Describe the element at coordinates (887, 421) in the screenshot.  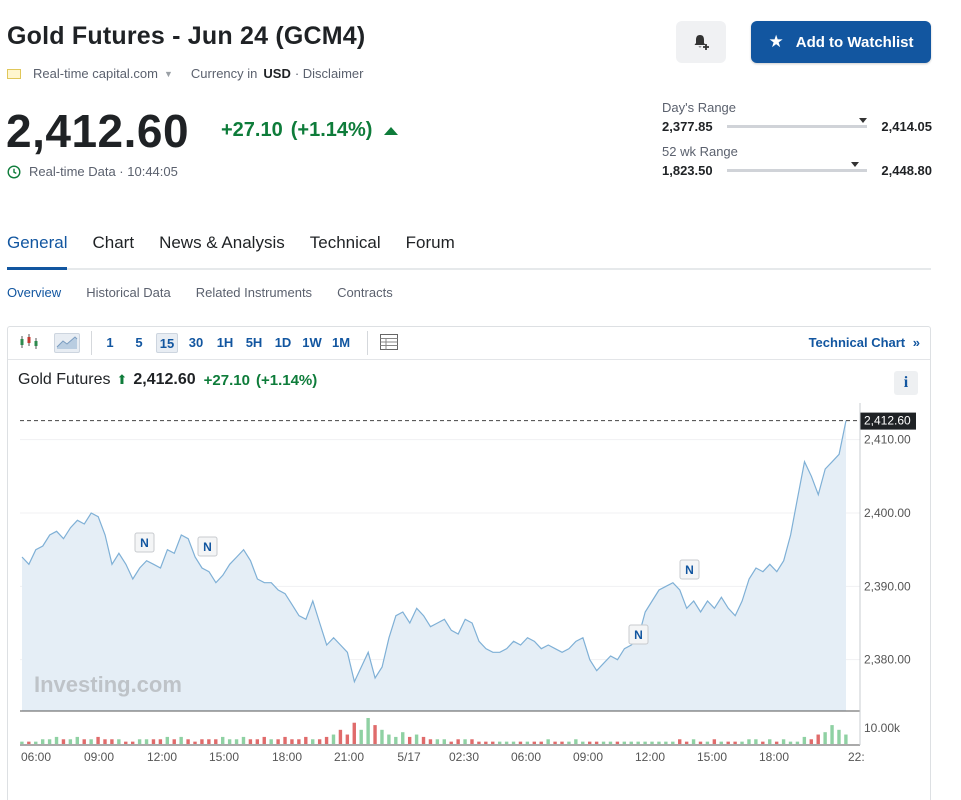
I see `last-price-text: 2,412.60` at that location.